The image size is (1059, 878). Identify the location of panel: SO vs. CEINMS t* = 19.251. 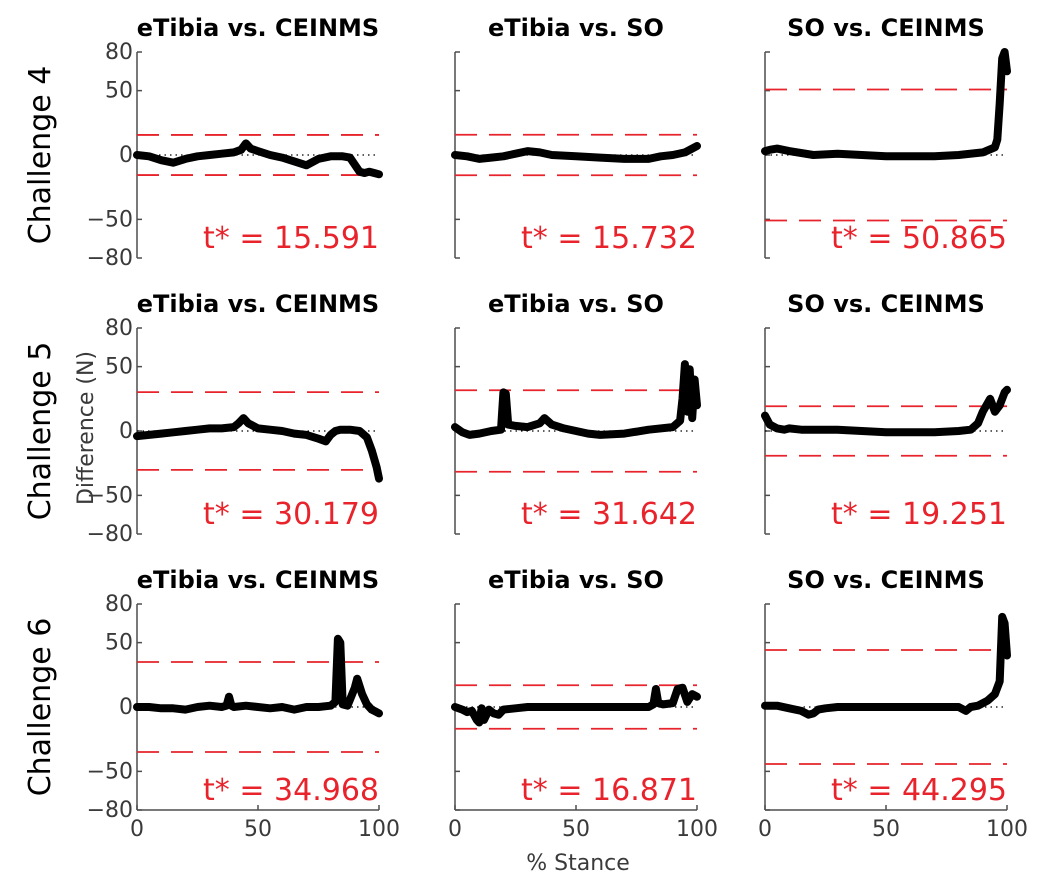
(886, 412).